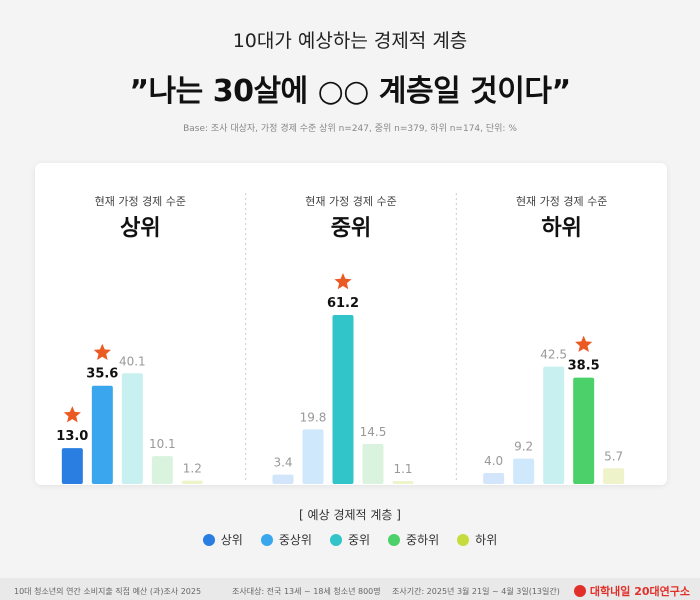  What do you see at coordinates (351, 228) in the screenshot?
I see `group-title: 중위` at bounding box center [351, 228].